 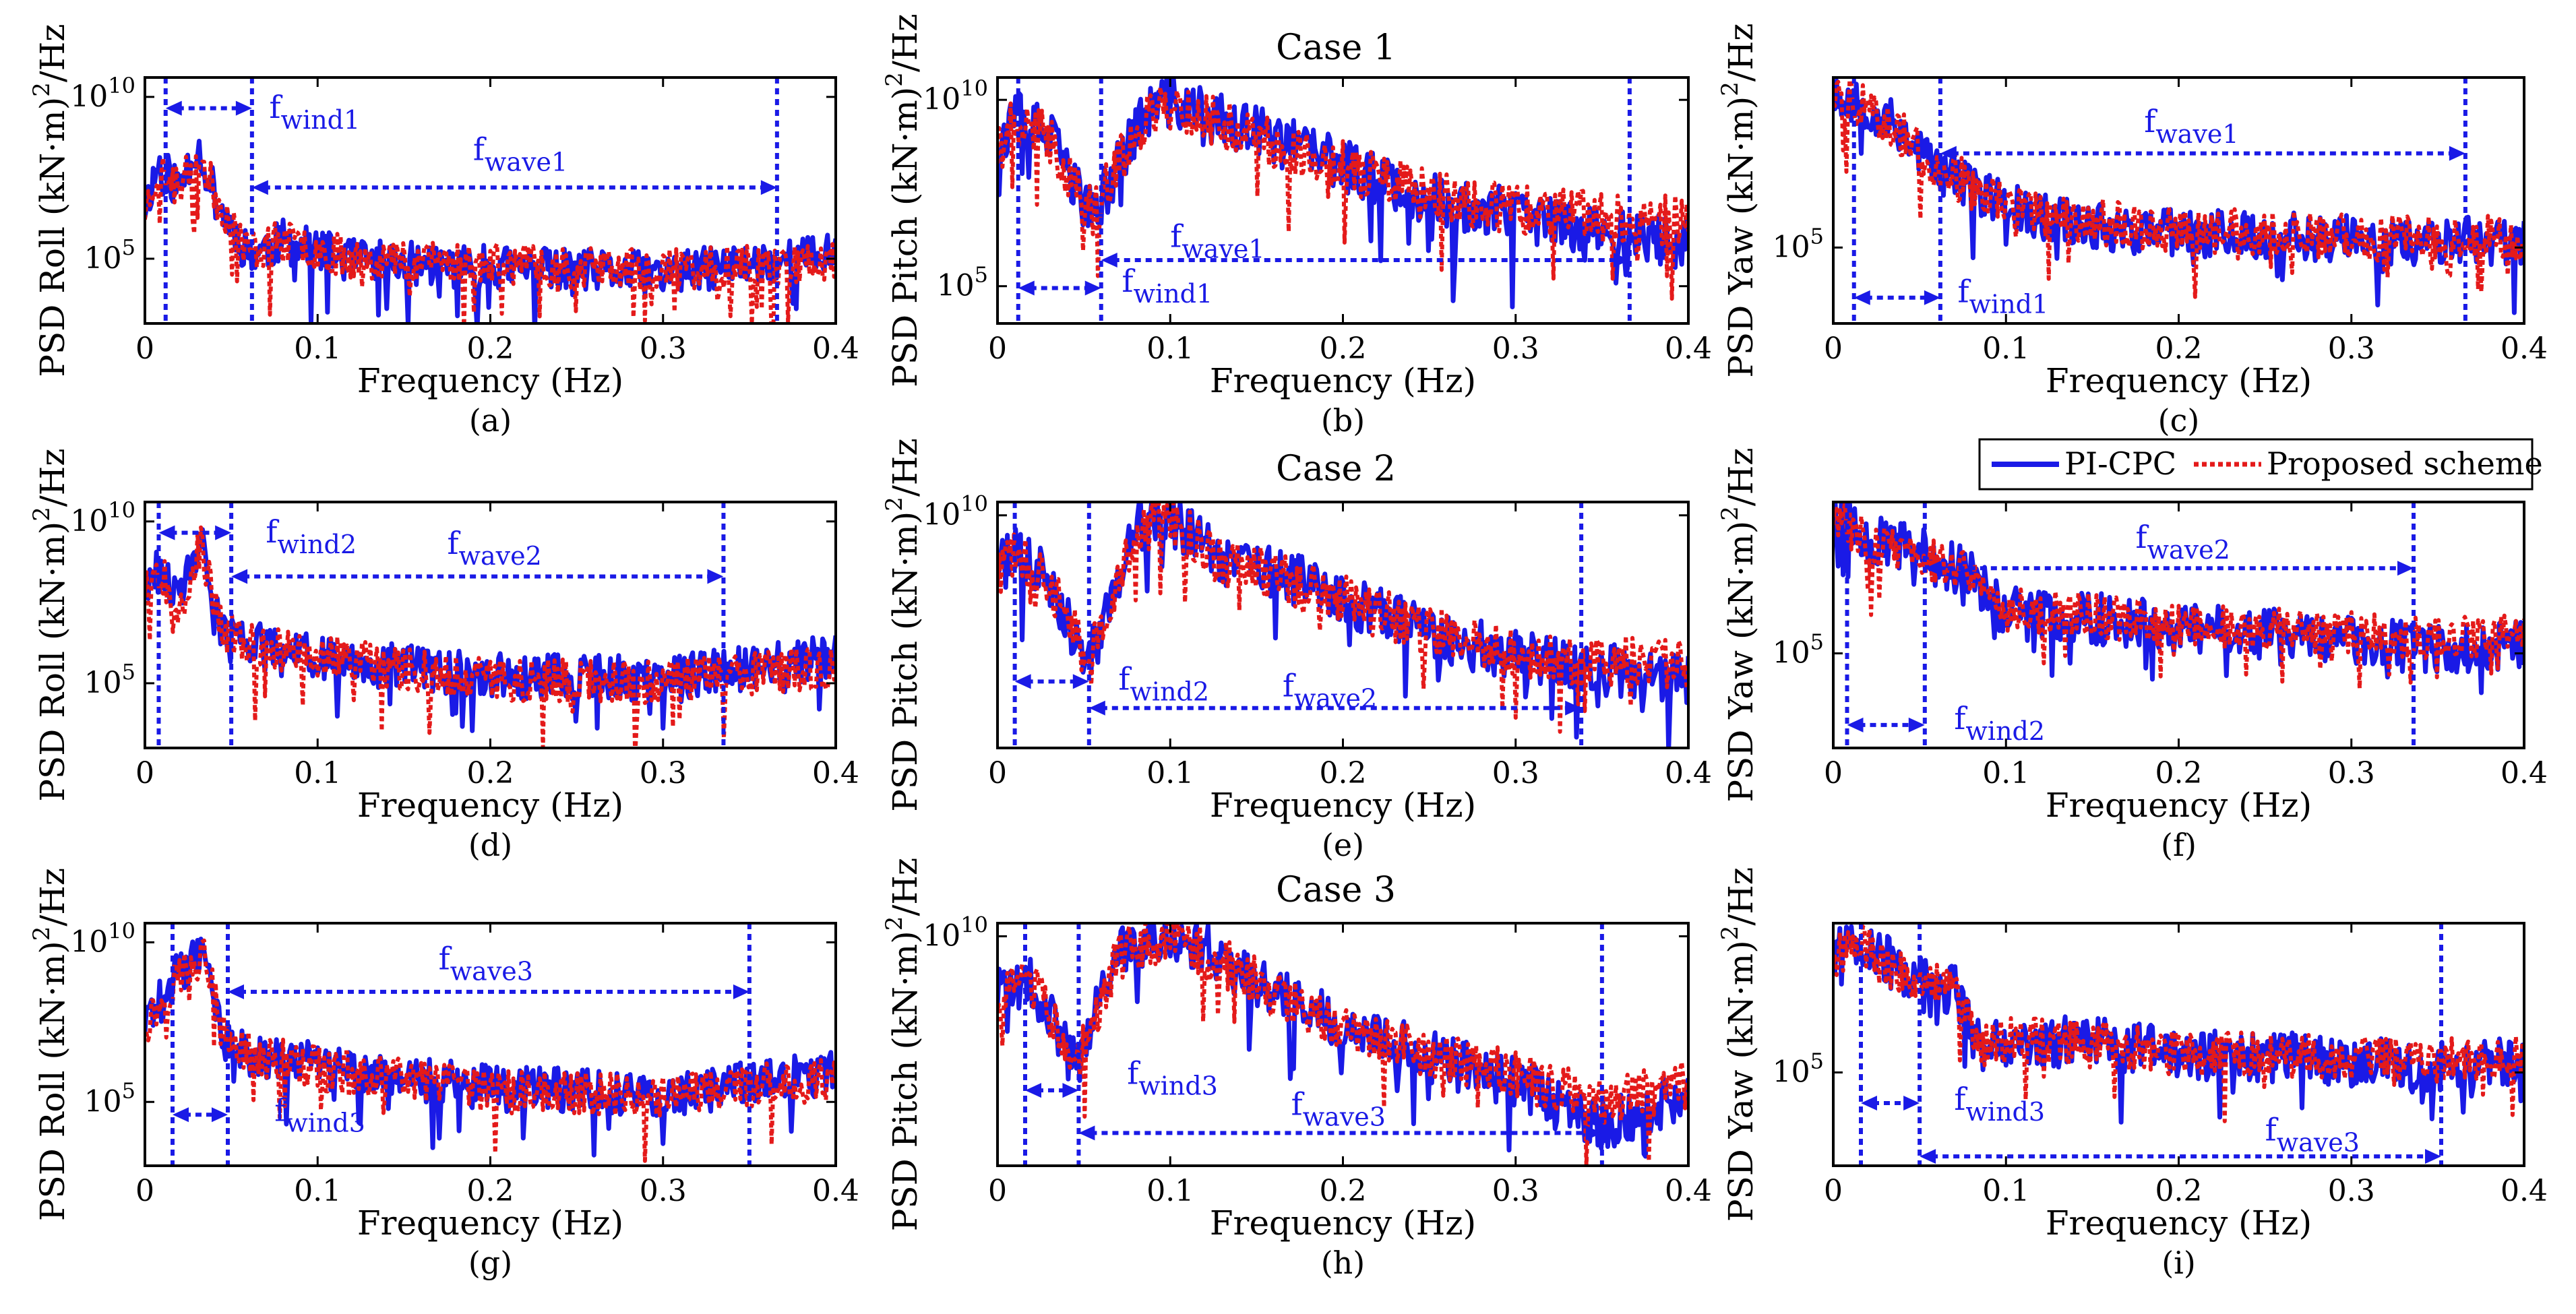 I want to click on panel-b-wave-arrow-head-right, so click(x=1622, y=260).